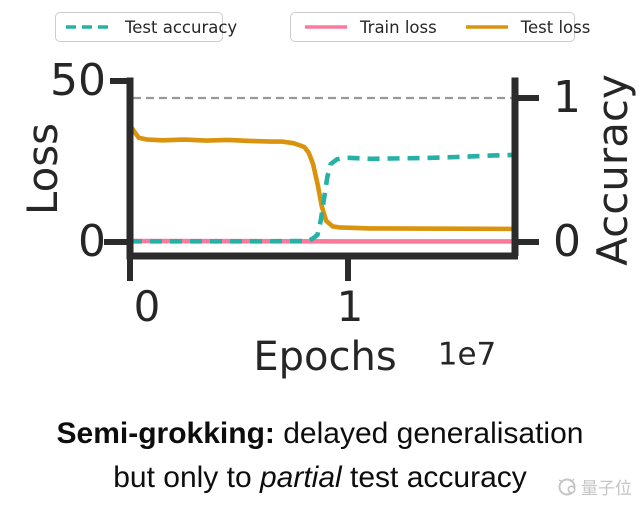 The width and height of the screenshot is (640, 517). I want to click on test-loss-line-sample, so click(486, 27).